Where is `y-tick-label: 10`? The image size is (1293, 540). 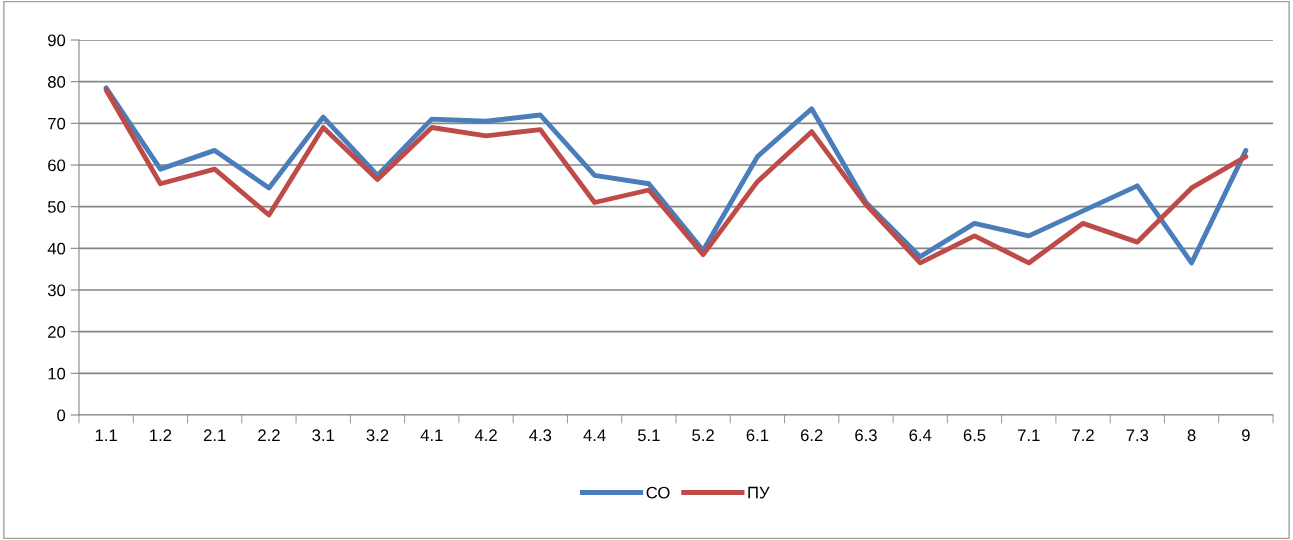
y-tick-label: 10 is located at coordinates (57, 373).